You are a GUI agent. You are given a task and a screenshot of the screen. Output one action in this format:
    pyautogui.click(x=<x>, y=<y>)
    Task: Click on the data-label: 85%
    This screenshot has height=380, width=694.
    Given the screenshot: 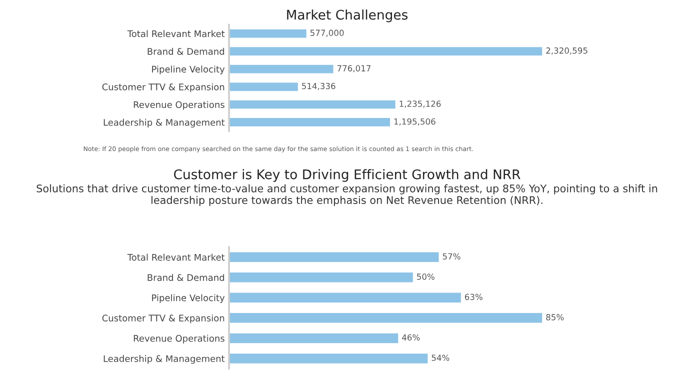 What is the action you would take?
    pyautogui.click(x=555, y=317)
    